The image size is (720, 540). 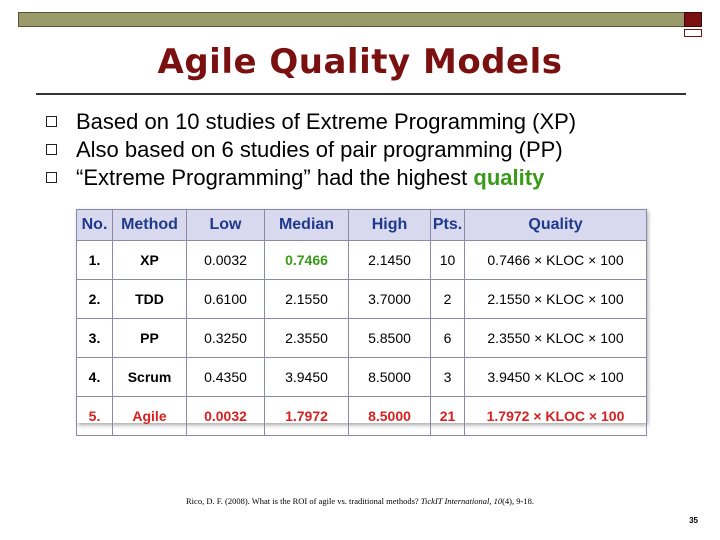 What do you see at coordinates (693, 520) in the screenshot?
I see `page-number: 35` at bounding box center [693, 520].